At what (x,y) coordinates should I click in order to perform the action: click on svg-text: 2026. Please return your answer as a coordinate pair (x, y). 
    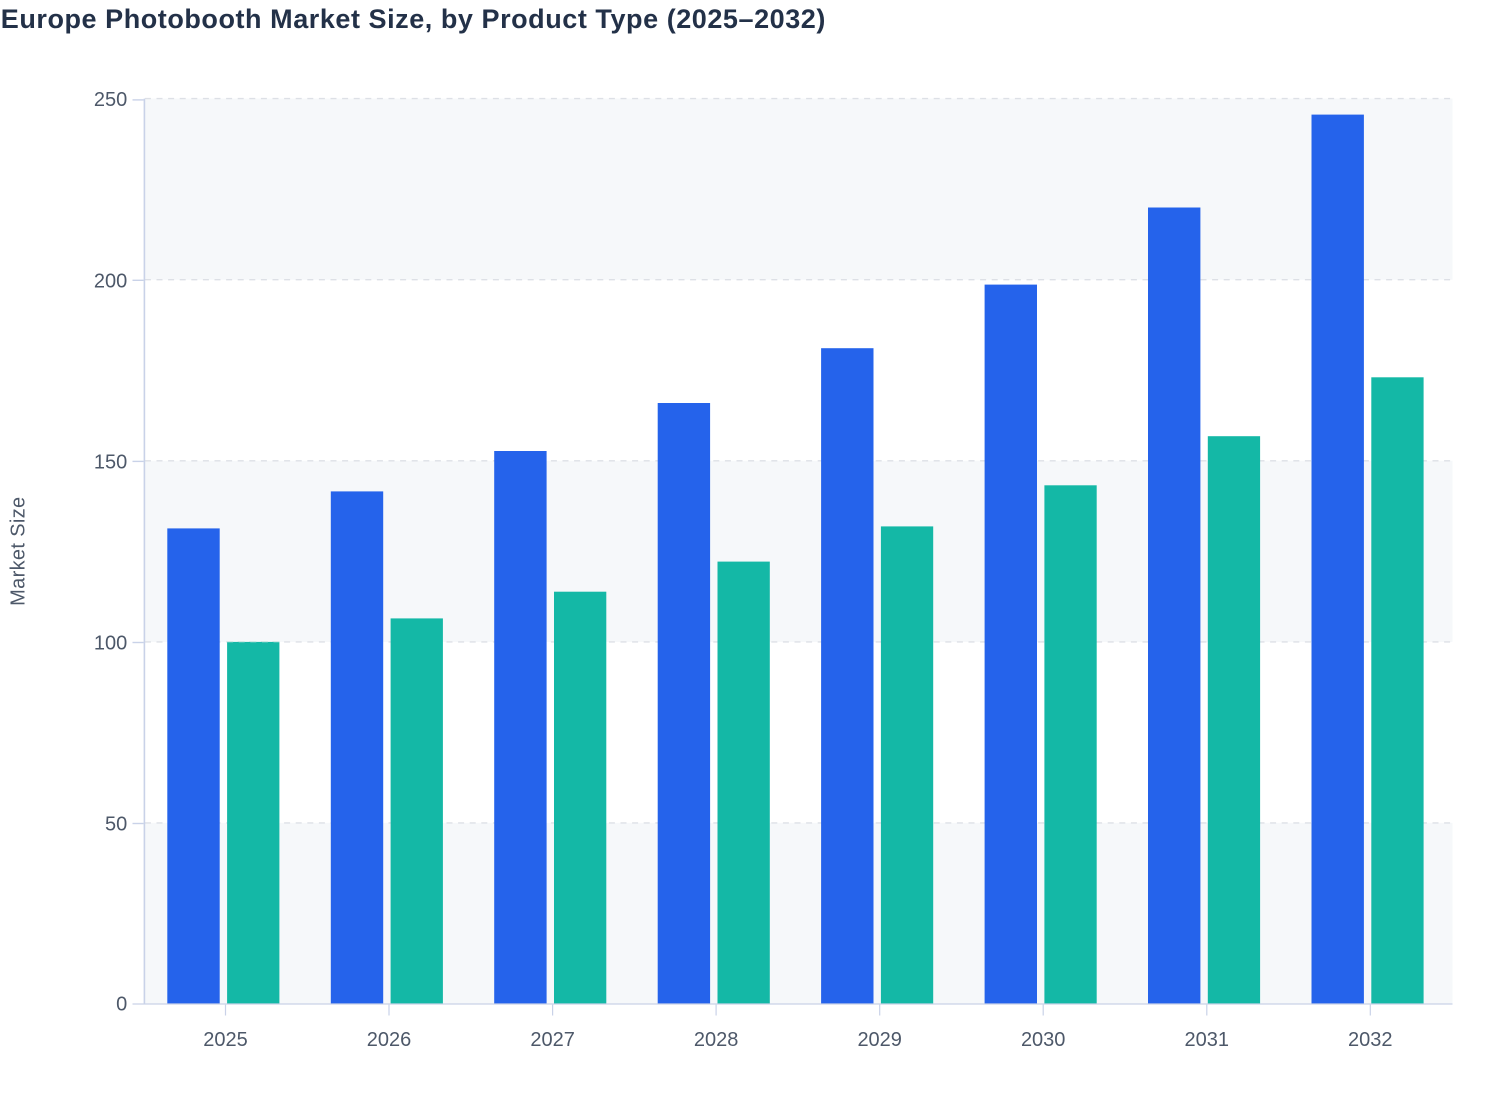
    Looking at the image, I should click on (389, 1040).